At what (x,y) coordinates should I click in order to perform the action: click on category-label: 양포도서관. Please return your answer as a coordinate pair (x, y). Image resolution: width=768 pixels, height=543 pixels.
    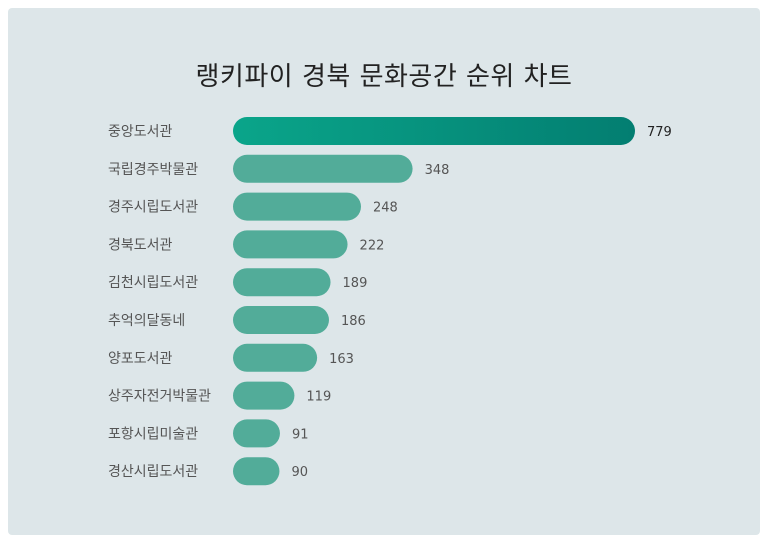
    Looking at the image, I should click on (140, 359).